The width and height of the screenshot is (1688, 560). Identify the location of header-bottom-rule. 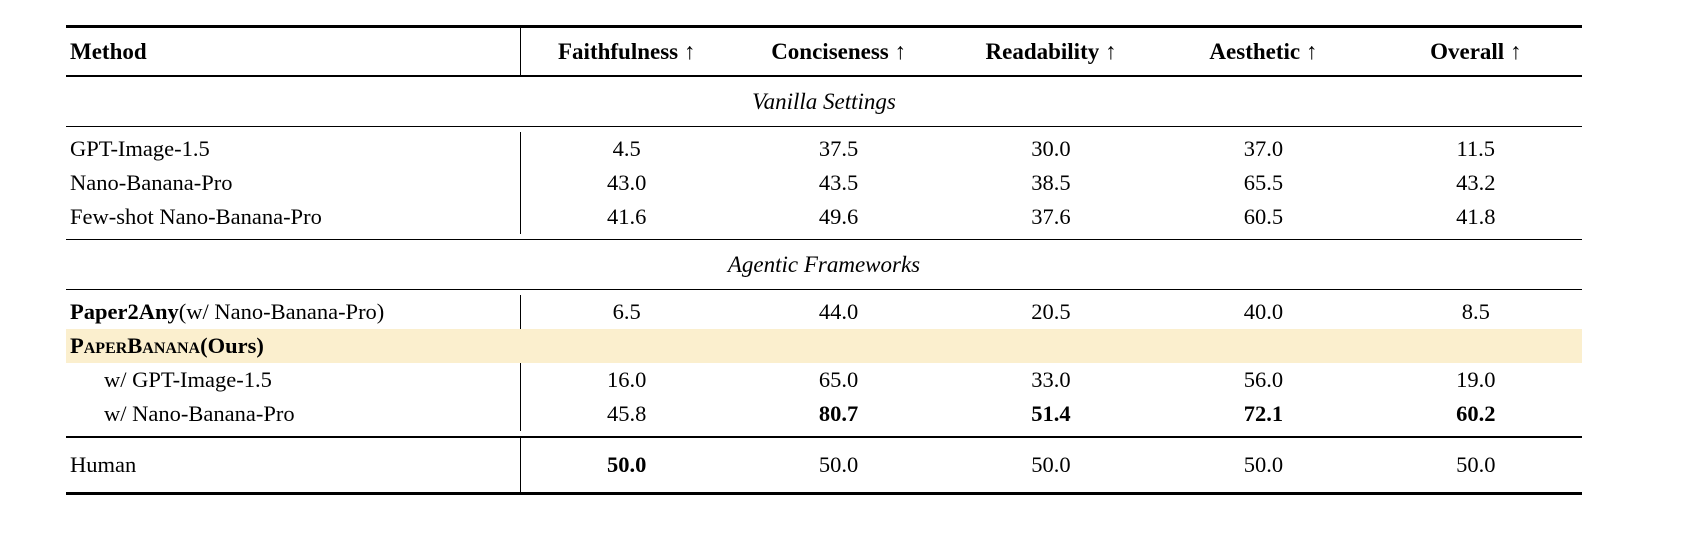
(824, 76).